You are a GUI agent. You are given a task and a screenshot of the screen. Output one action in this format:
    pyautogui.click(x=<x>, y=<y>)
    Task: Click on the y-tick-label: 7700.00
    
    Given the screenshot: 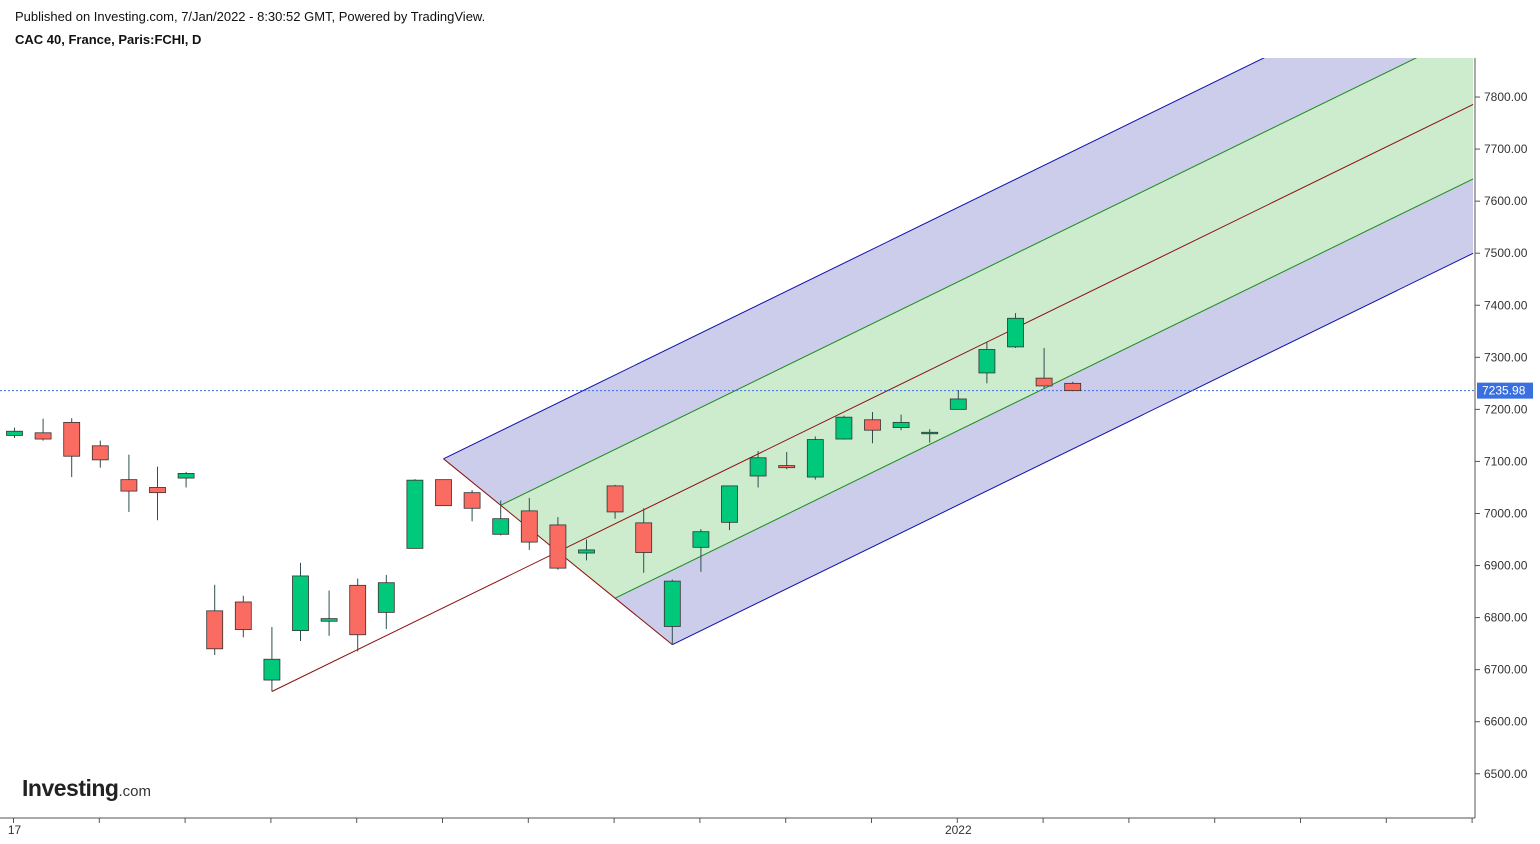 What is the action you would take?
    pyautogui.click(x=1506, y=149)
    